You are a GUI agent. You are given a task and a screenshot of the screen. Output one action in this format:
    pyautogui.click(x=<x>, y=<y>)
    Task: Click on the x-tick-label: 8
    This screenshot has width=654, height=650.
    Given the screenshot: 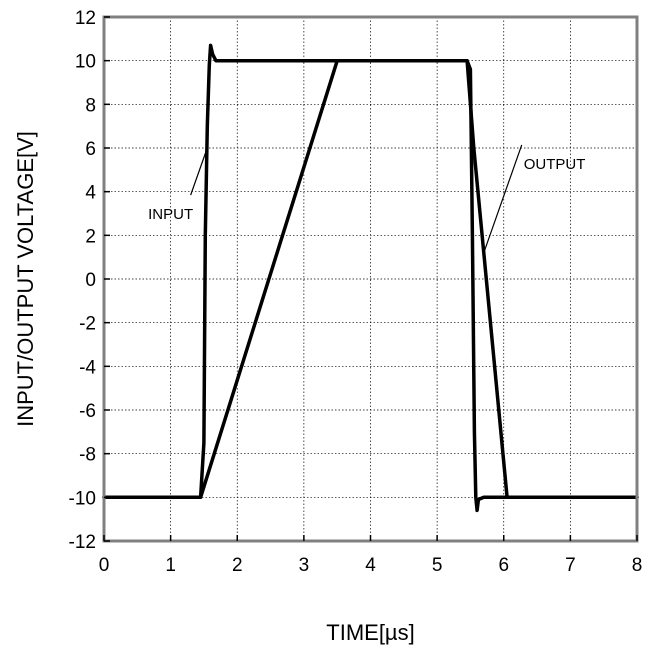 What is the action you would take?
    pyautogui.click(x=637, y=565)
    